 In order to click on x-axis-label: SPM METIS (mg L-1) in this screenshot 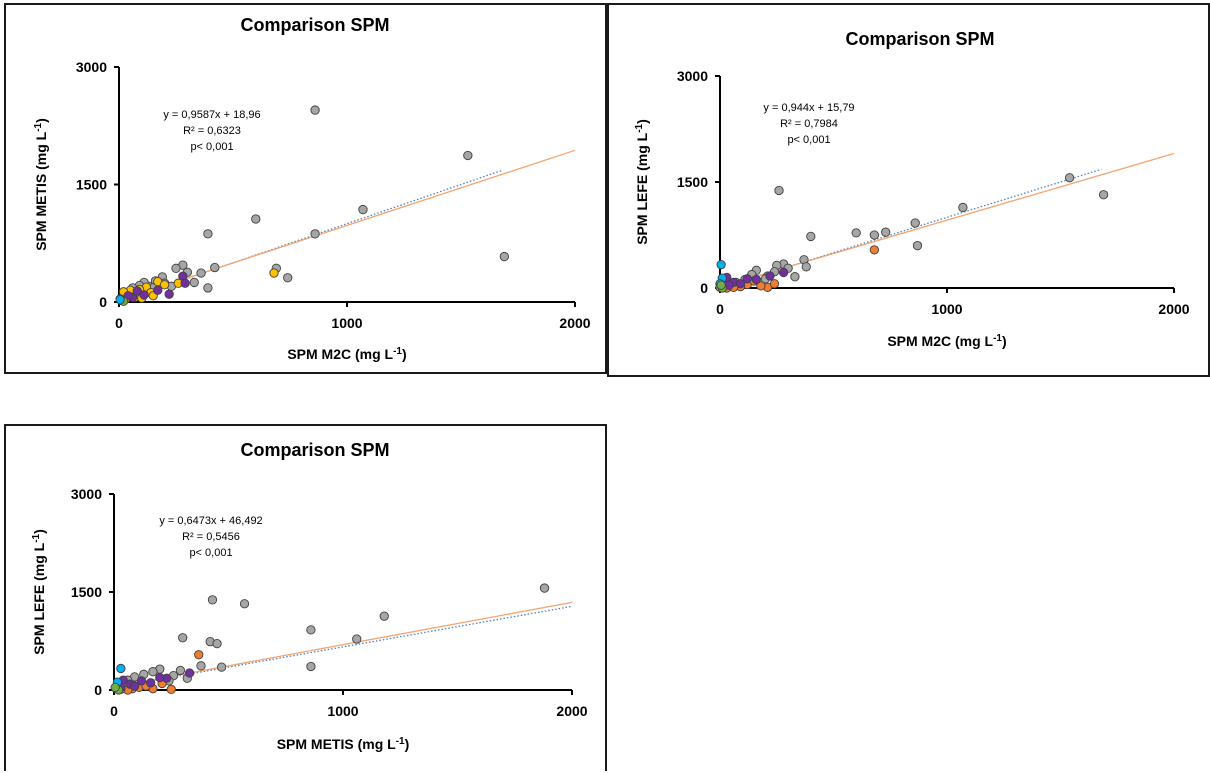, I will do `click(343, 744)`.